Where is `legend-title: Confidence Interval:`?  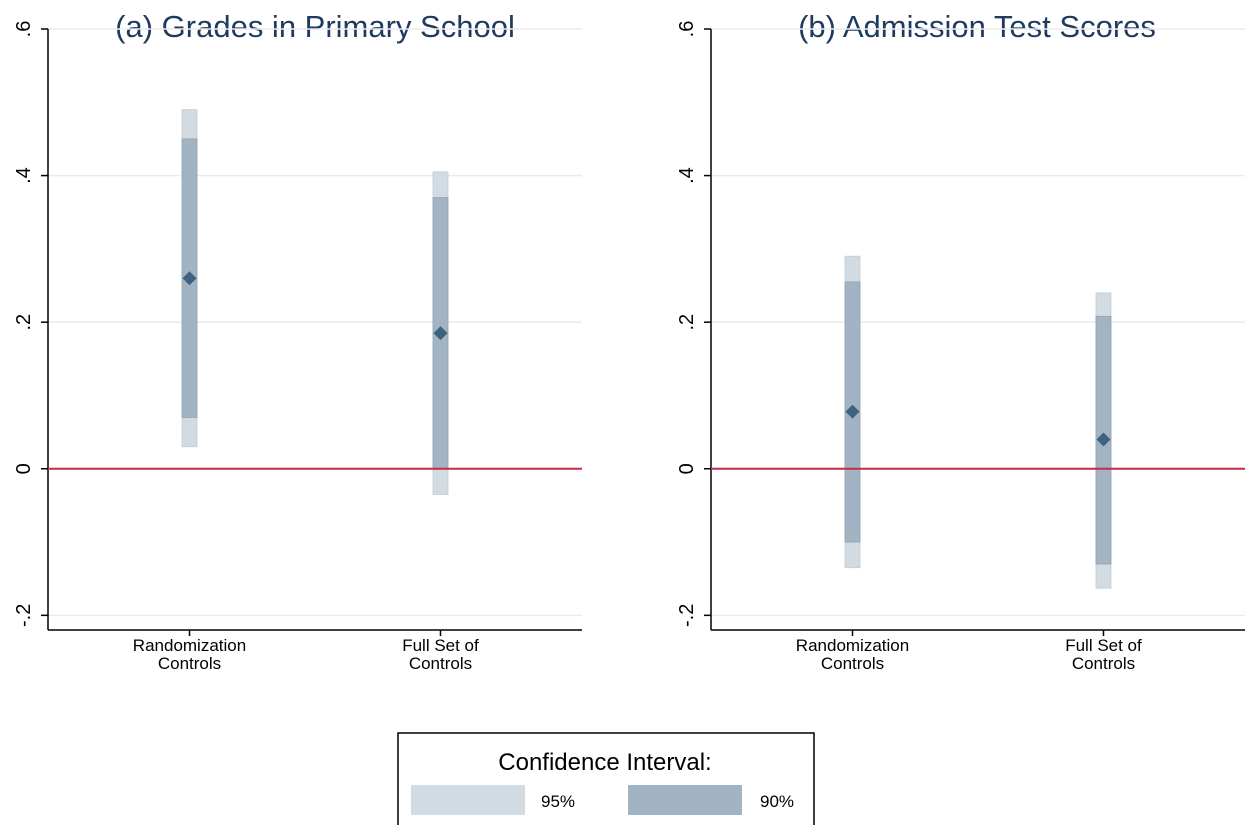 legend-title: Confidence Interval: is located at coordinates (604, 762).